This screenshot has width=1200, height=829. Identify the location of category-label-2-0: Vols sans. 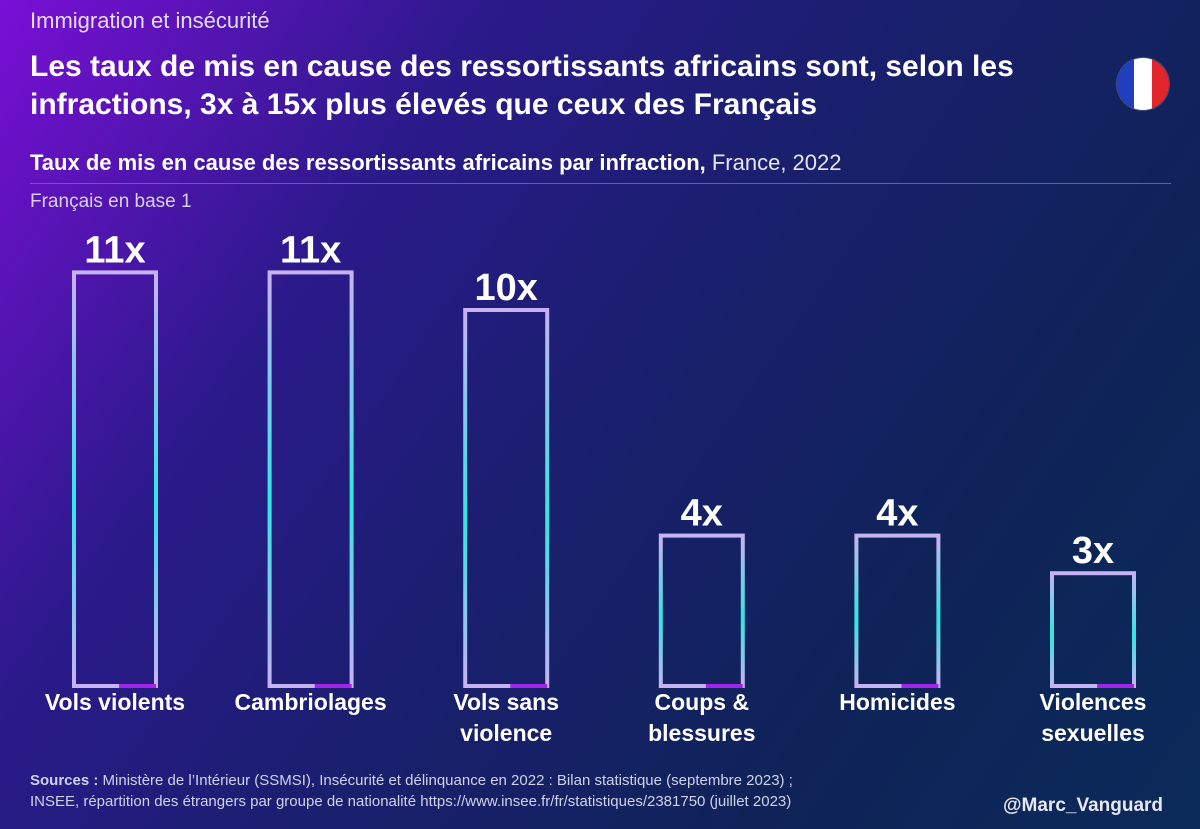
(506, 702).